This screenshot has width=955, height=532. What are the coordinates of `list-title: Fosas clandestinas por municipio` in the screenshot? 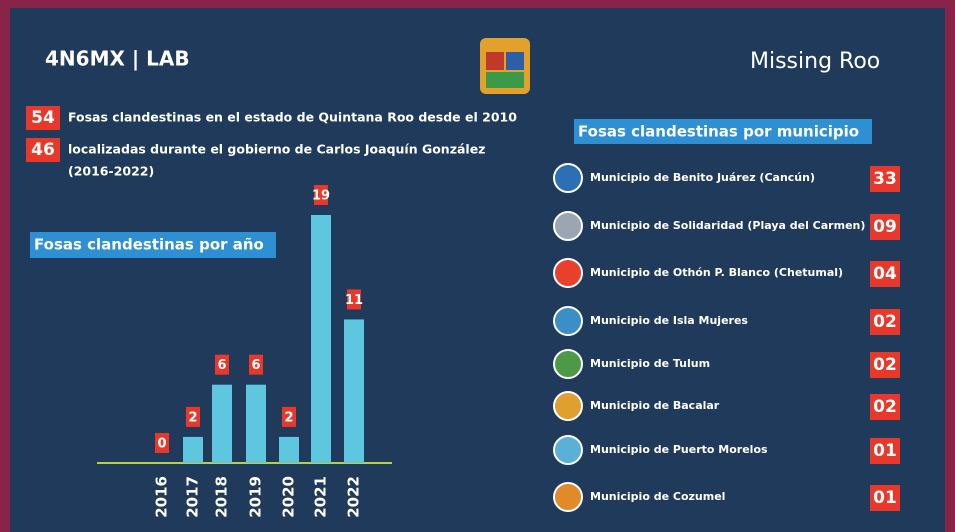 It's located at (718, 132).